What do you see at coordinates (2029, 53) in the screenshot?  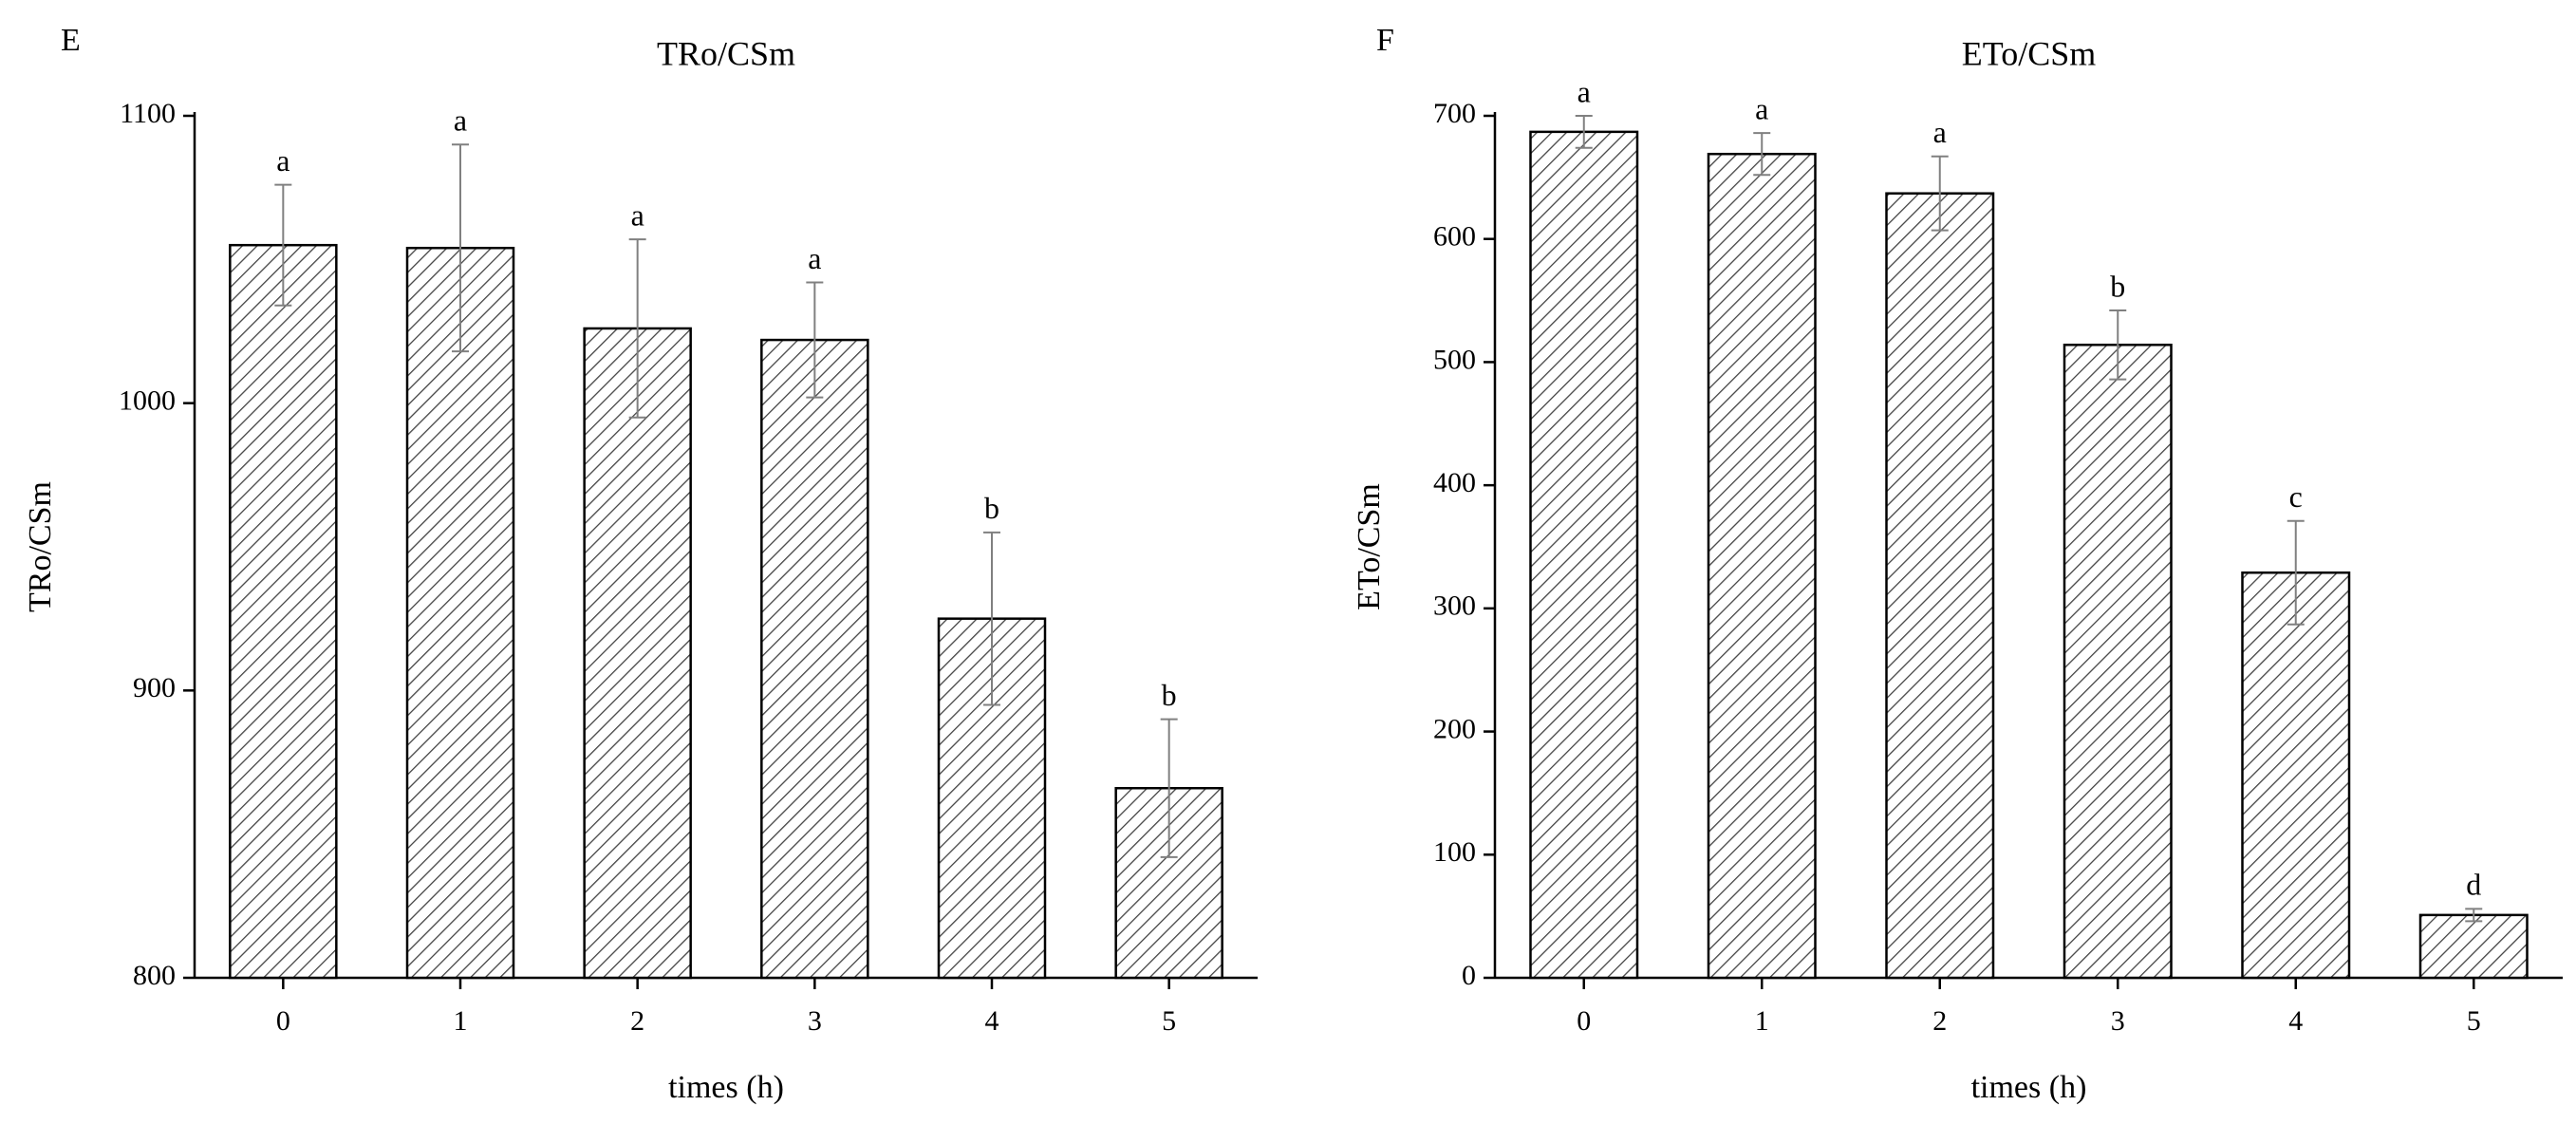 I see `chart-title: ETo/CSm` at bounding box center [2029, 53].